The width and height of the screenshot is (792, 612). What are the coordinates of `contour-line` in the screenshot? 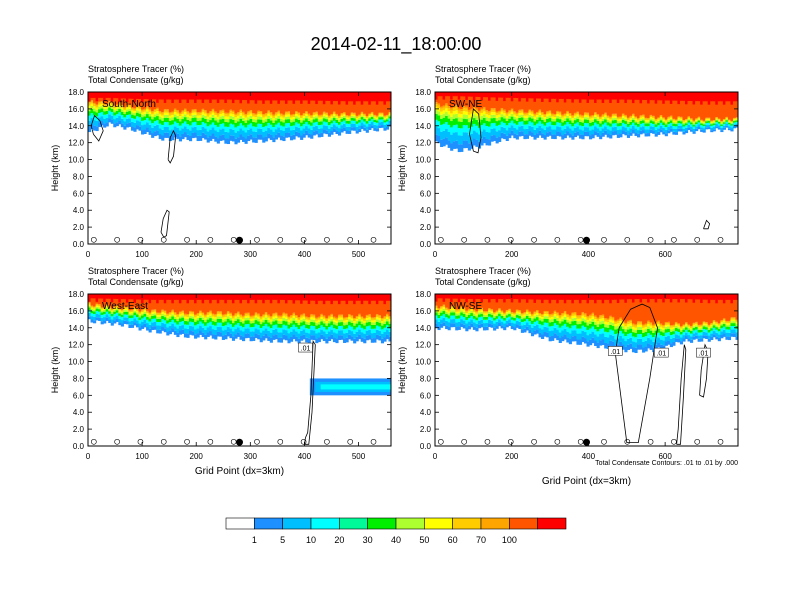 It's located at (627, 239).